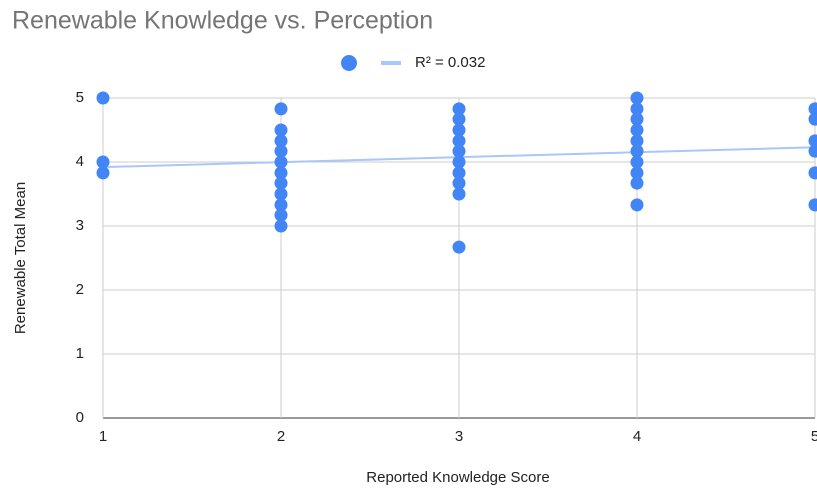 The width and height of the screenshot is (817, 496). What do you see at coordinates (281, 436) in the screenshot?
I see `x-tick-label: 2` at bounding box center [281, 436].